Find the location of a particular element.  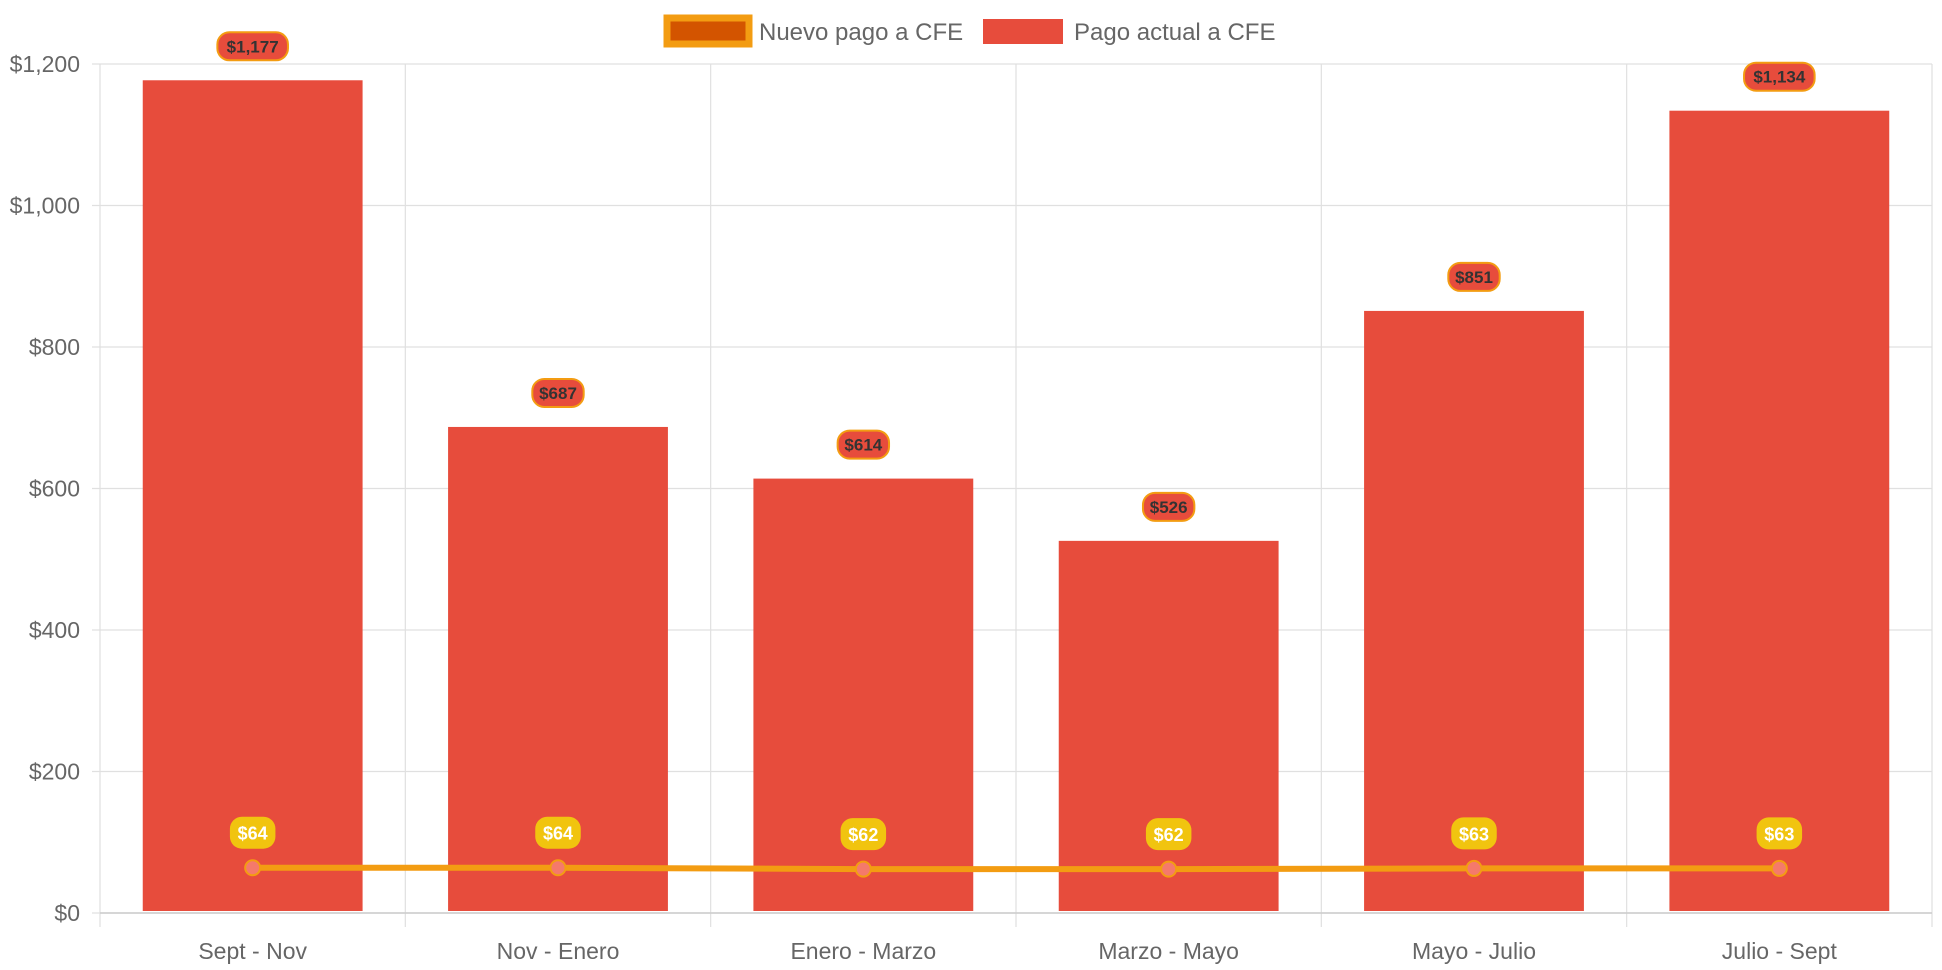

bar-data-label: $687 is located at coordinates (558, 393).